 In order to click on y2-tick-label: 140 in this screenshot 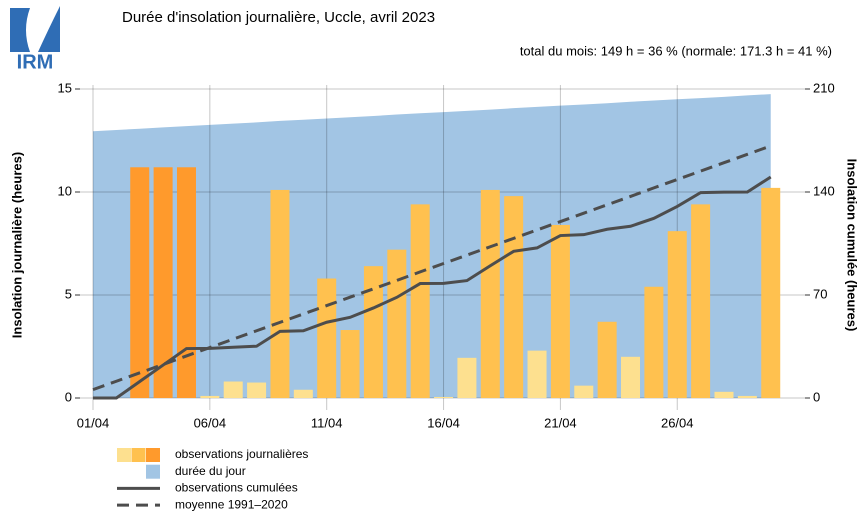, I will do `click(824, 190)`.